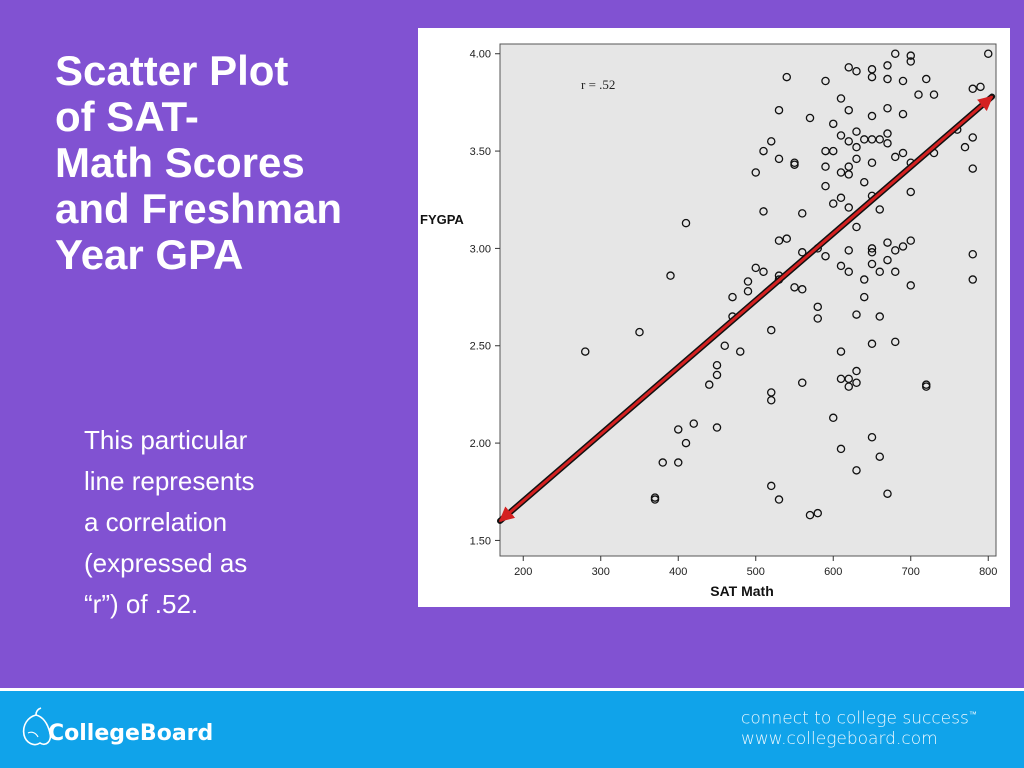  Describe the element at coordinates (833, 572) in the screenshot. I see `x-tick-label: 600` at that location.